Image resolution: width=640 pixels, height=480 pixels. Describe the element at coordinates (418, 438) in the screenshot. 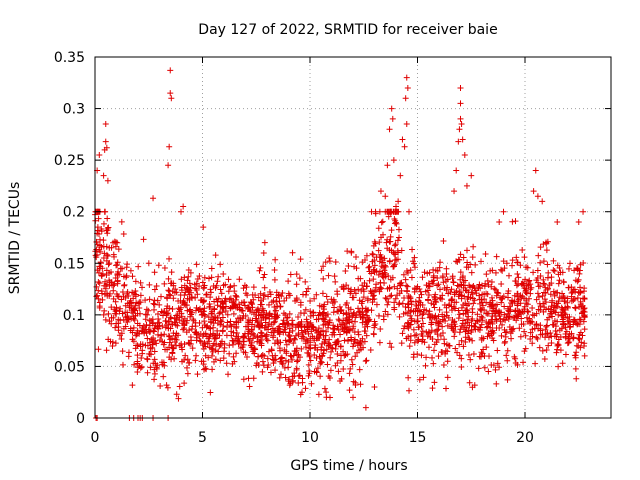

I see `x-tick-label: 15` at that location.